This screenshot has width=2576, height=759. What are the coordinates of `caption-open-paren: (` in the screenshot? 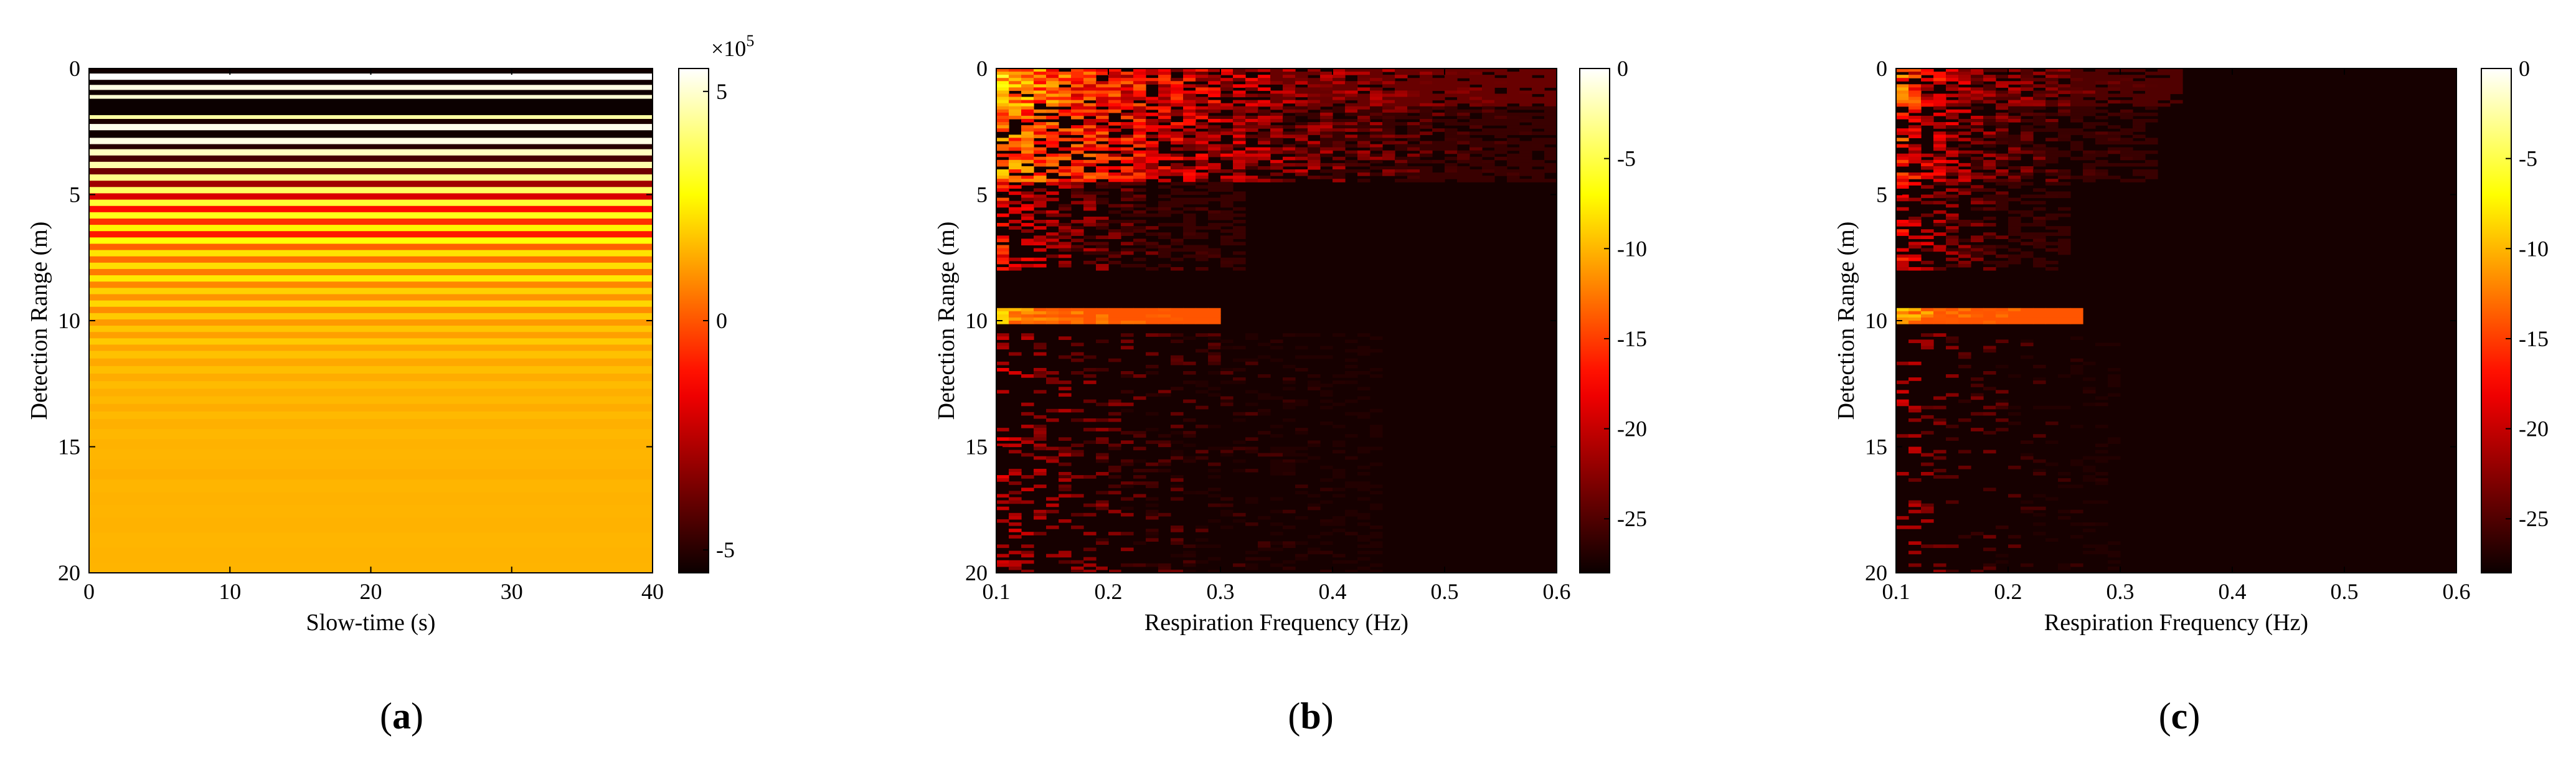 It's located at (2165, 716).